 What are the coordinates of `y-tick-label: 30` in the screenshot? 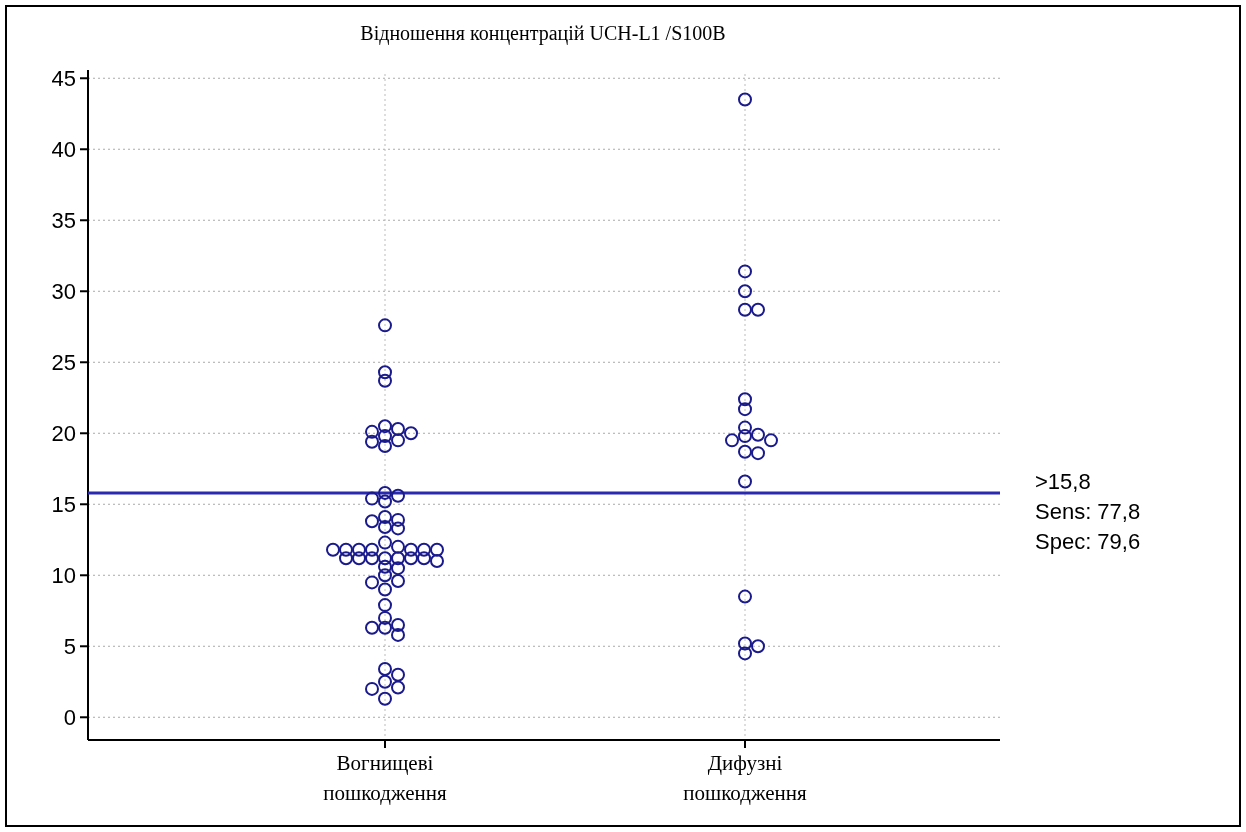 It's located at (63, 291).